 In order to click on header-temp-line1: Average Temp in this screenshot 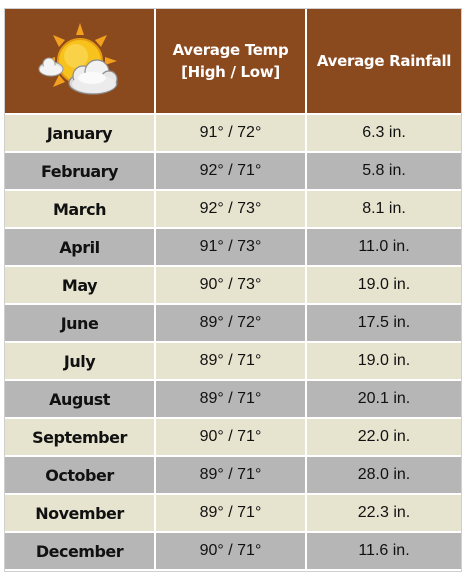, I will do `click(230, 50)`.